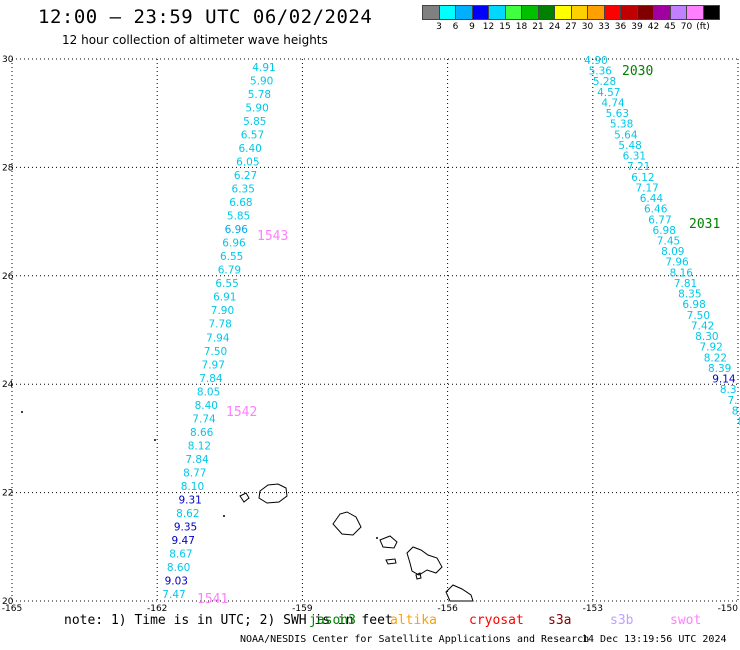 Image resolution: width=740 pixels, height=650 pixels. Describe the element at coordinates (332, 620) in the screenshot. I see `mission-label: jason3` at that location.